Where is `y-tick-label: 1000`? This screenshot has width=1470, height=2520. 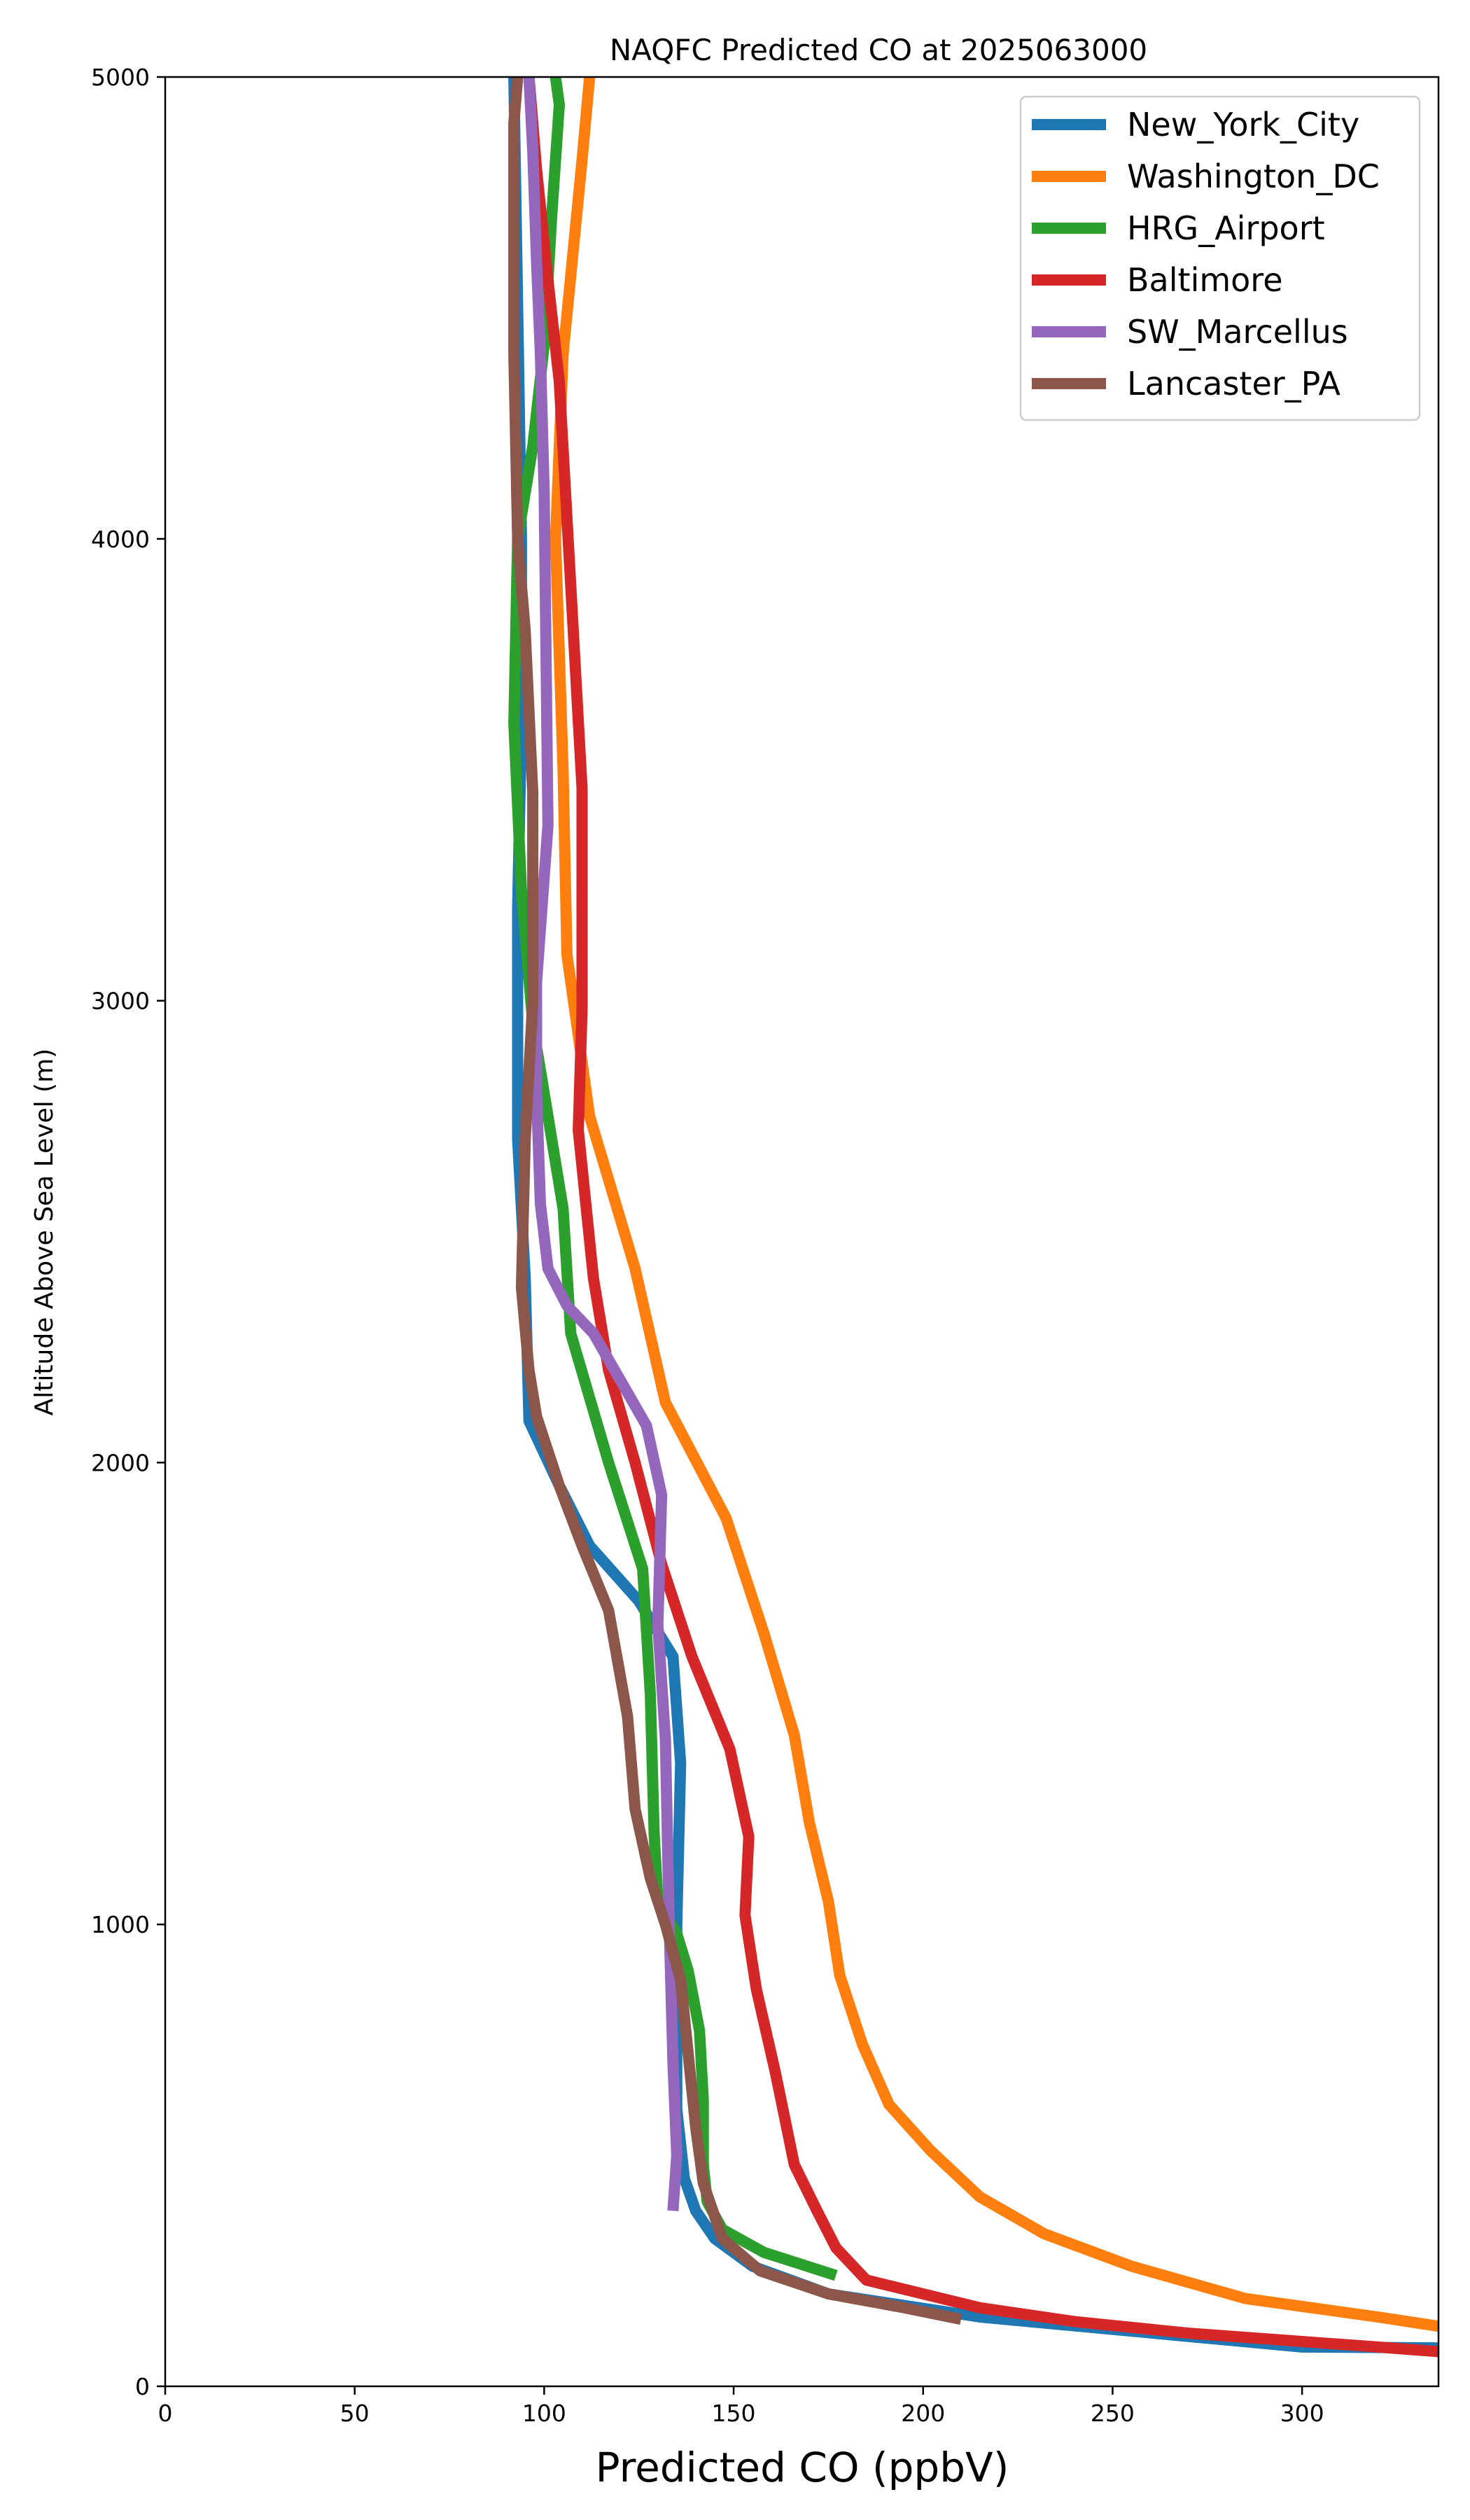 y-tick-label: 1000 is located at coordinates (120, 1924).